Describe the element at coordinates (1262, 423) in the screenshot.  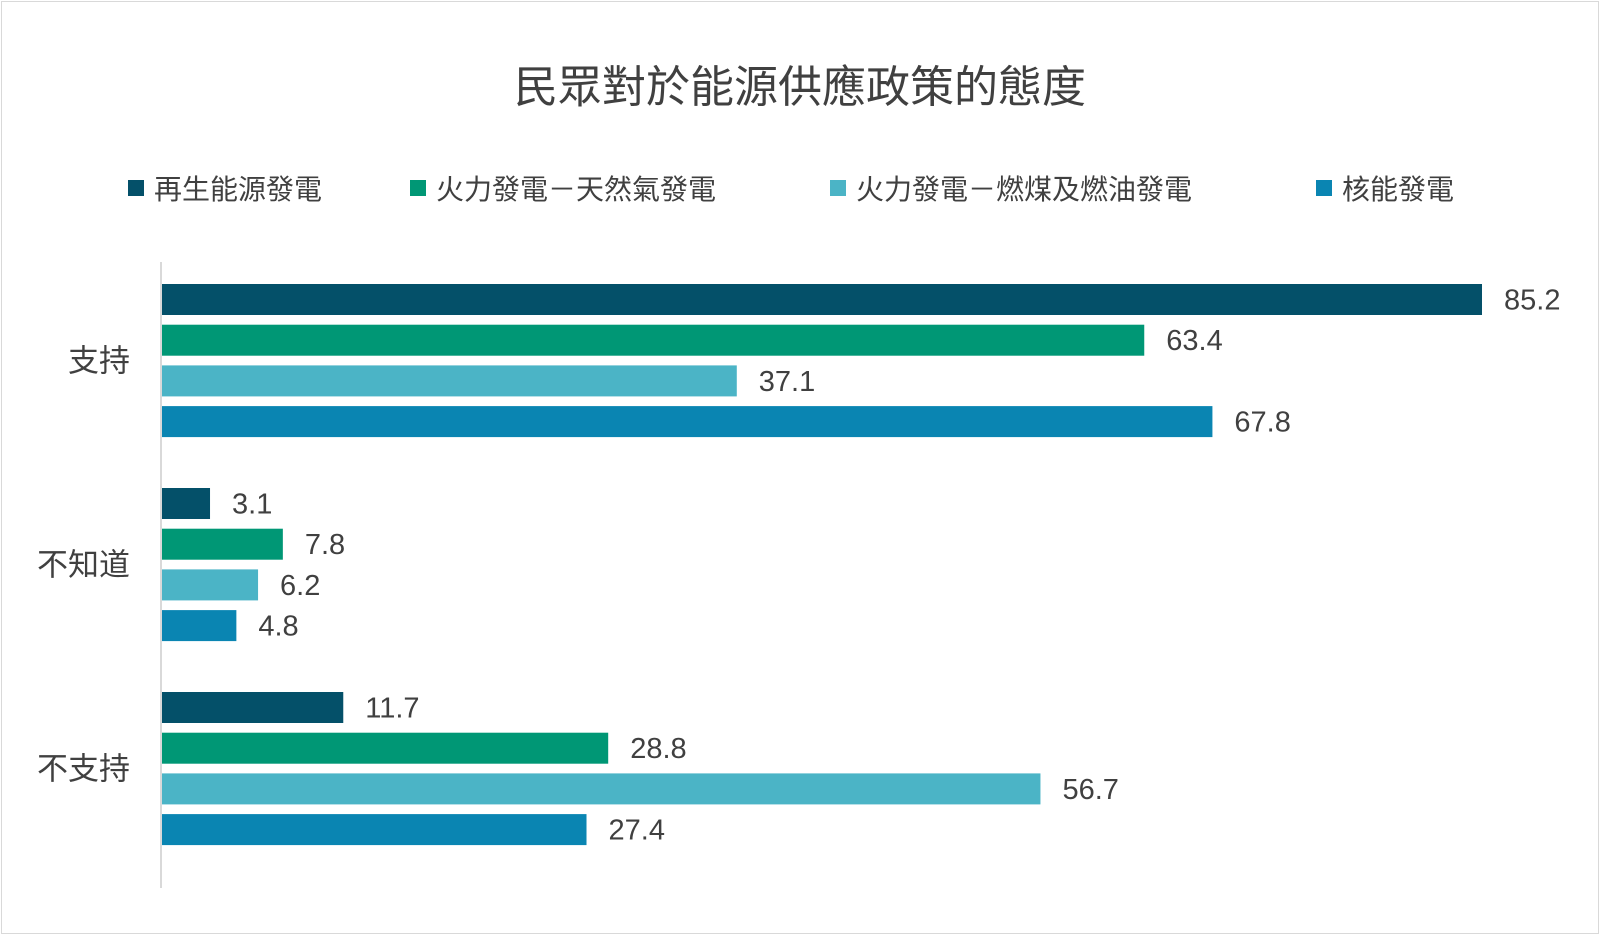
I see `data-label: 67.8` at that location.